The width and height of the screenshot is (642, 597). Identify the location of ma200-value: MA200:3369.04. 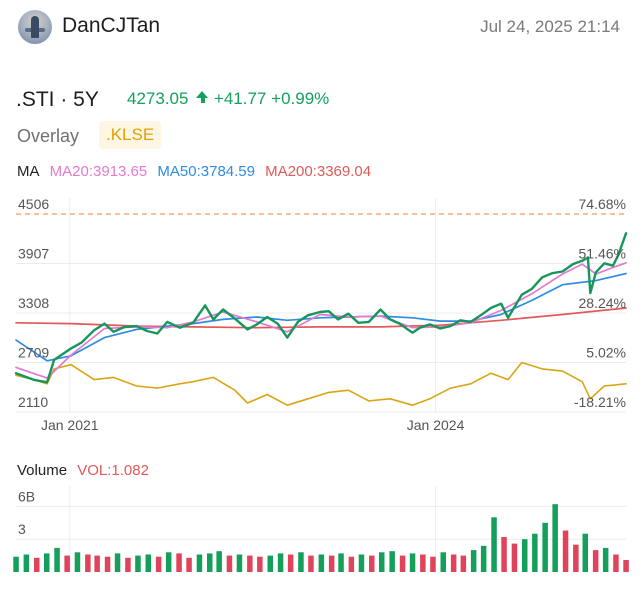
(318, 171).